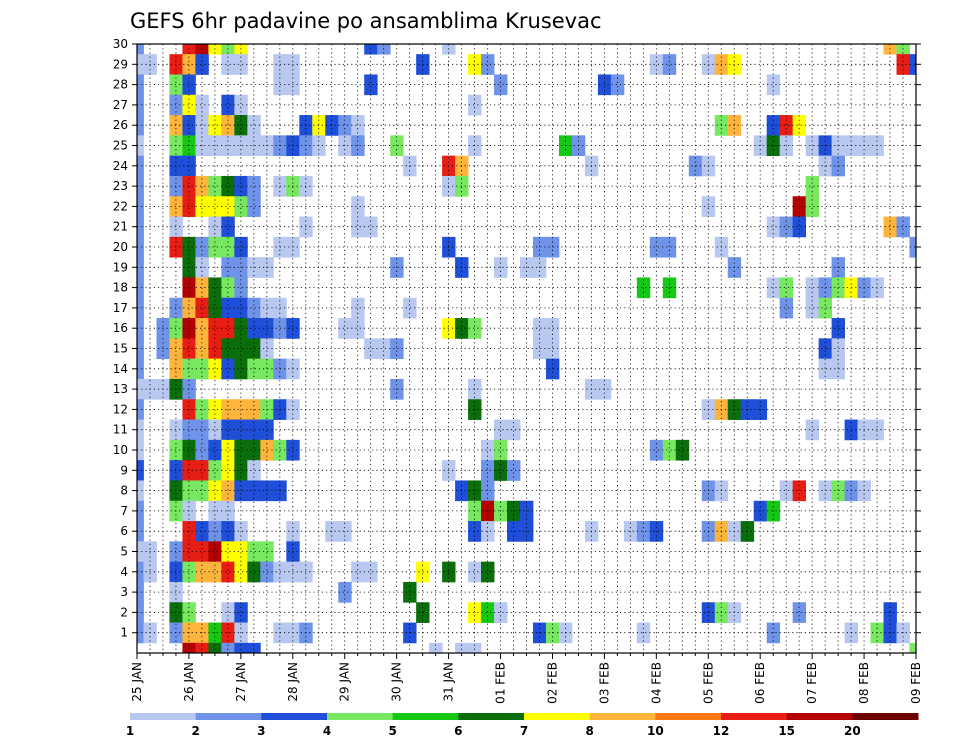 The height and width of the screenshot is (742, 960). Describe the element at coordinates (124, 491) in the screenshot. I see `y-tick-label: 8` at that location.